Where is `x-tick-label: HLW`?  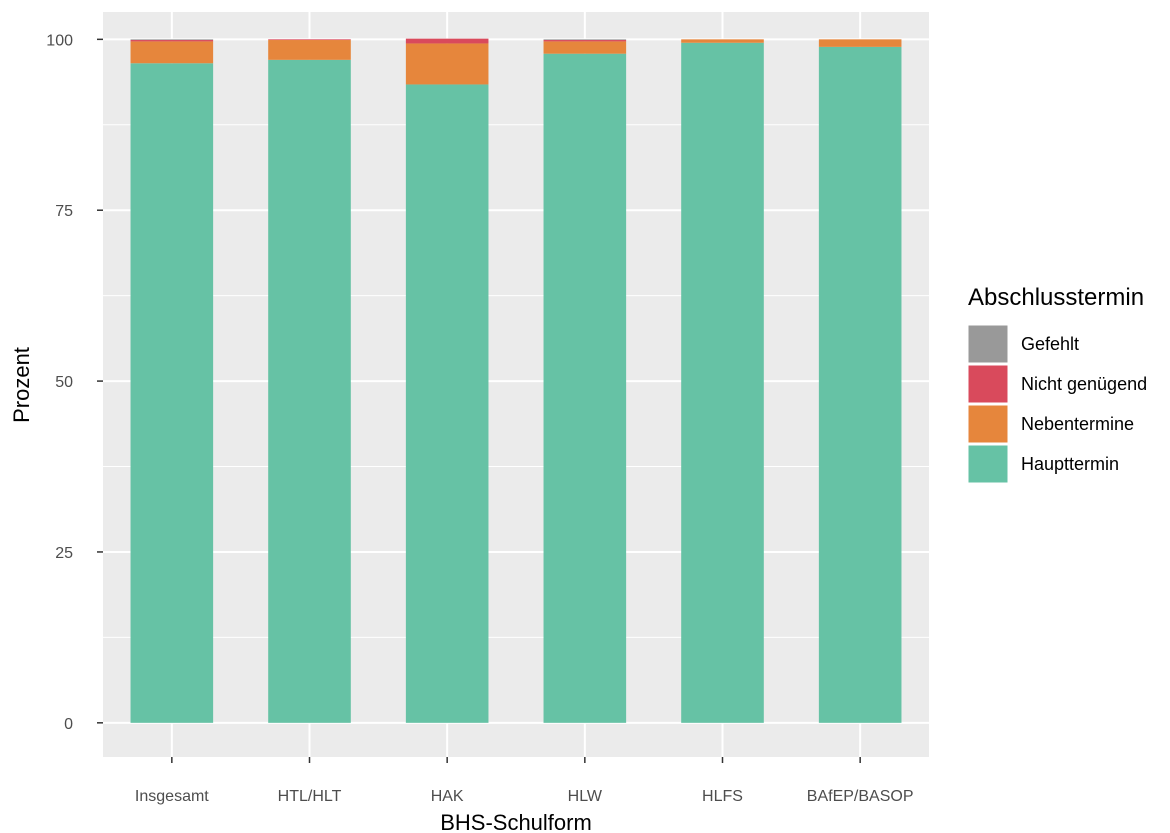
x-tick-label: HLW is located at coordinates (585, 796).